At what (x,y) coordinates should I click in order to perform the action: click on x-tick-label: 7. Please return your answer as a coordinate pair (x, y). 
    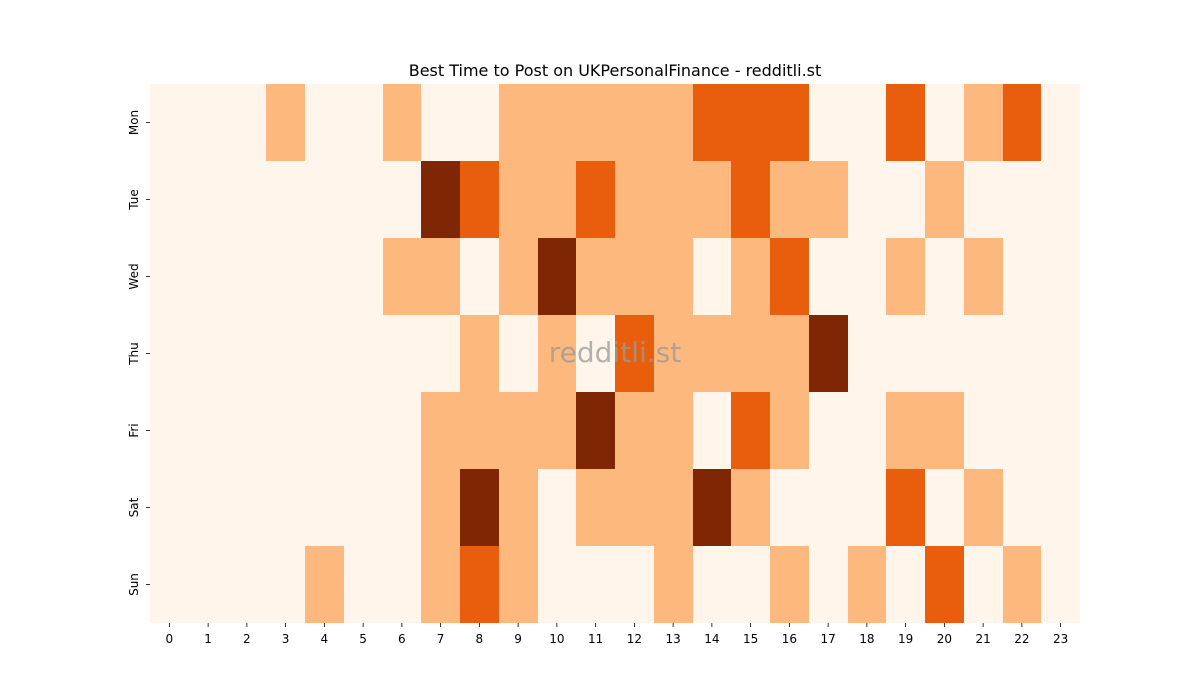
    Looking at the image, I should click on (441, 639).